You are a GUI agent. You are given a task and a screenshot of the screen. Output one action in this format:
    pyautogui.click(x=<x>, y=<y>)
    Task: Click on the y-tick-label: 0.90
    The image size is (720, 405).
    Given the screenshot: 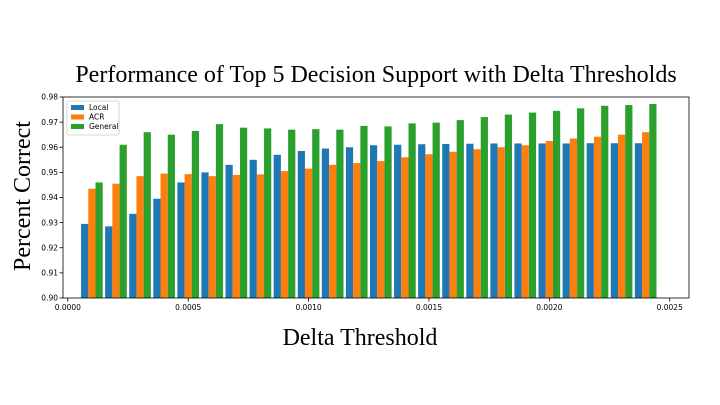 What is the action you would take?
    pyautogui.click(x=49, y=298)
    